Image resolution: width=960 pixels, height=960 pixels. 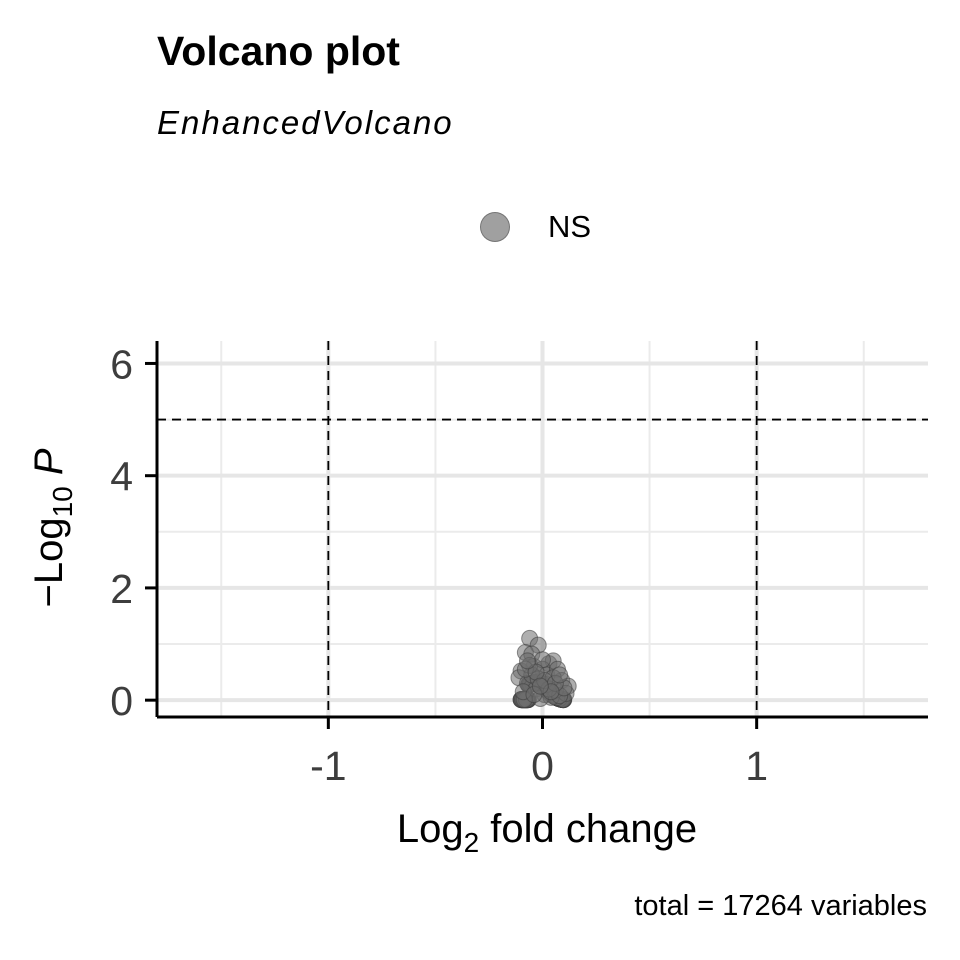 What do you see at coordinates (121, 589) in the screenshot?
I see `y-tick-label: 2` at bounding box center [121, 589].